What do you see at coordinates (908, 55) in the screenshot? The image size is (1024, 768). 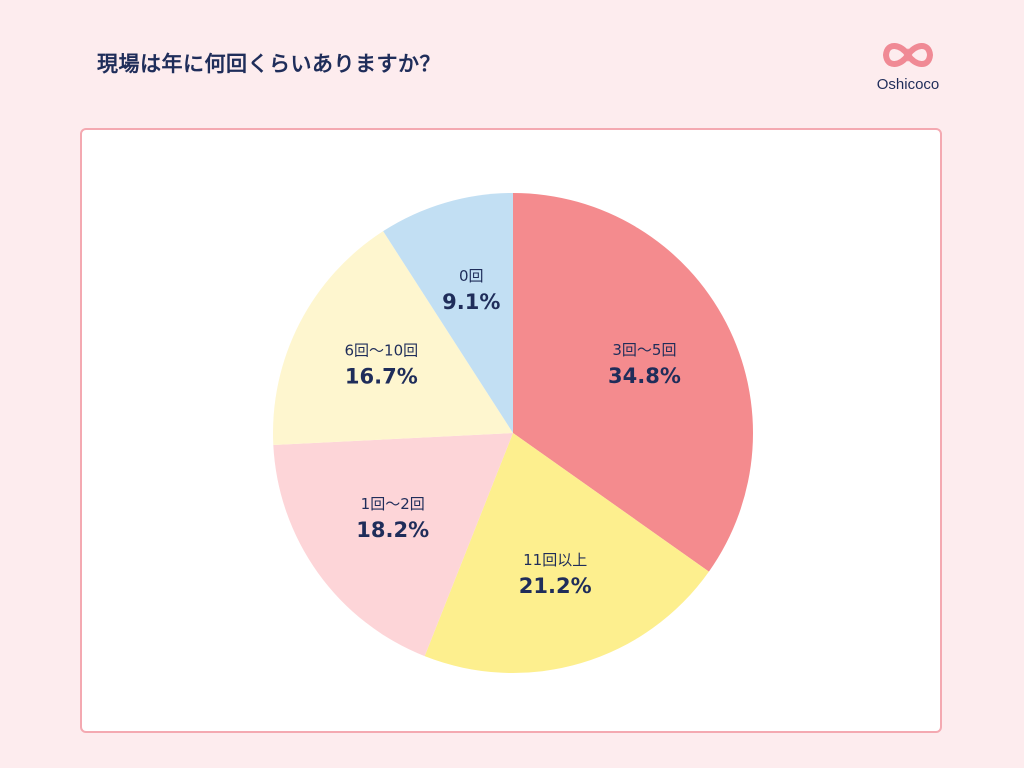 I see `infinity-logo-icon` at bounding box center [908, 55].